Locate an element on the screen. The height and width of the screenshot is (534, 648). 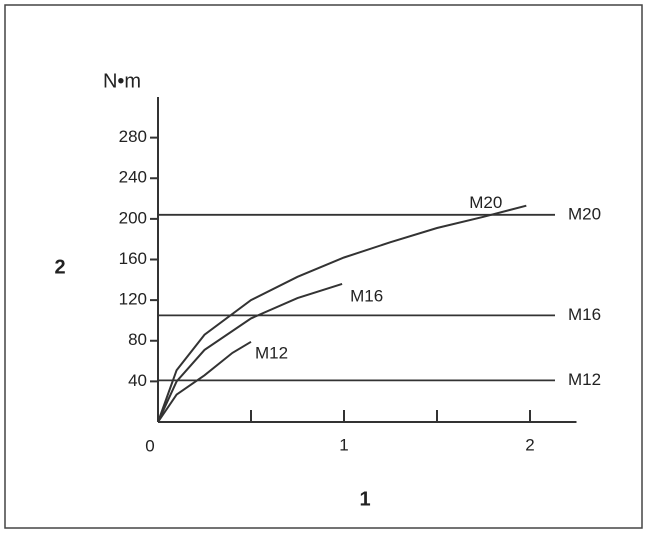
threshold-label: M12 is located at coordinates (584, 379).